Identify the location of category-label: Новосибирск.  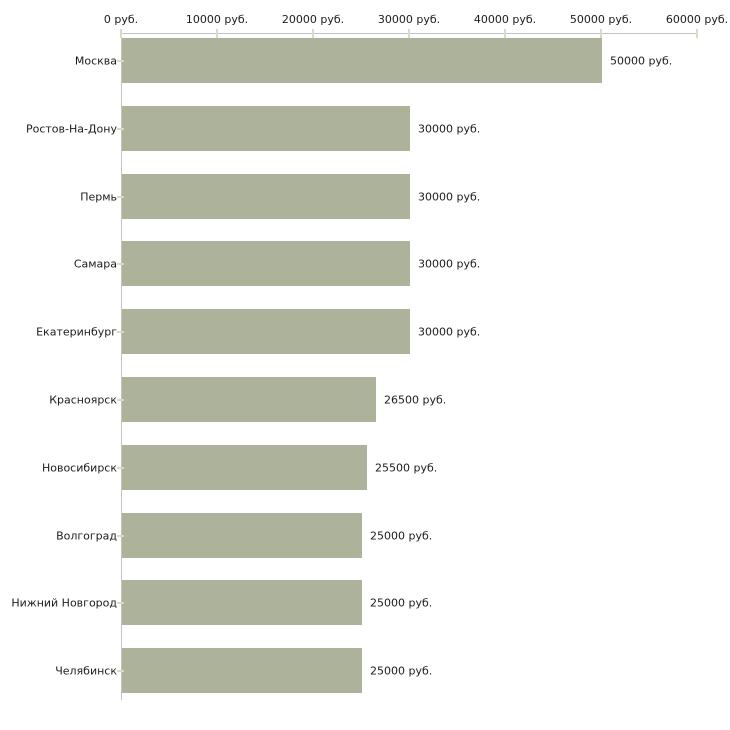
(79, 467).